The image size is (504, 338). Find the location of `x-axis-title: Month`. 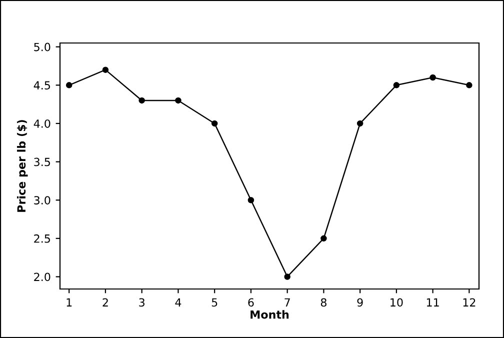

x-axis-title: Month is located at coordinates (269, 314).